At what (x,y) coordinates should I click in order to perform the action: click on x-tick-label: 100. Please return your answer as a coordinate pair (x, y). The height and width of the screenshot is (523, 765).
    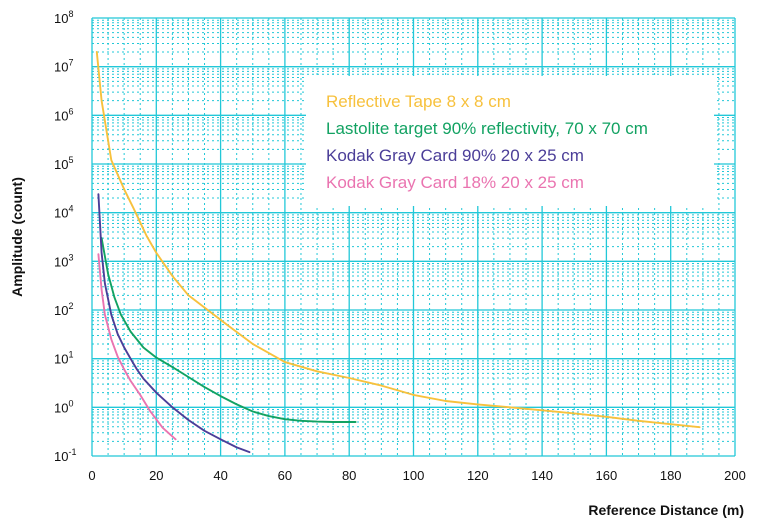
    Looking at the image, I should click on (414, 475).